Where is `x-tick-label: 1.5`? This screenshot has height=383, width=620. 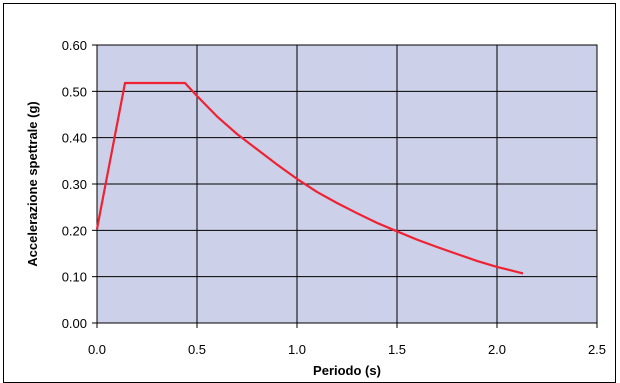
x-tick-label: 1.5 is located at coordinates (397, 349).